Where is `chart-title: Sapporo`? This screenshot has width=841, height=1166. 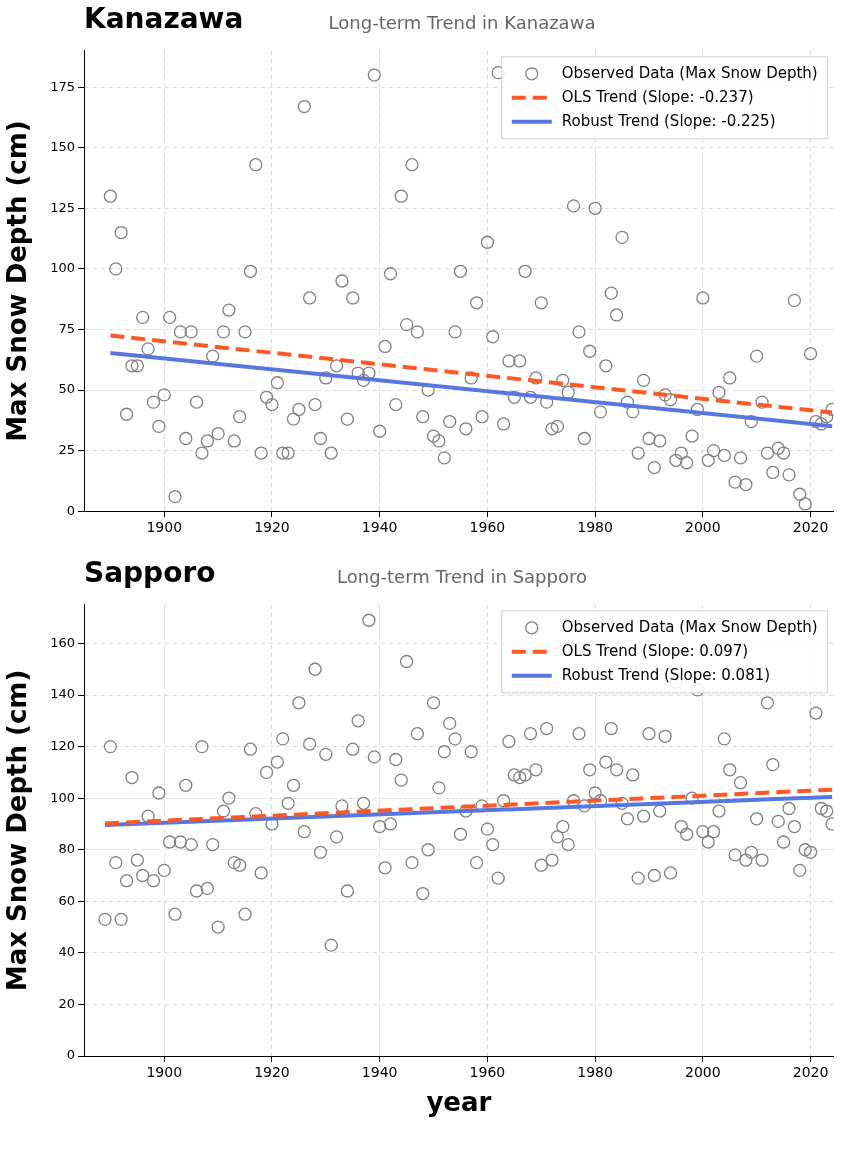 chart-title: Sapporo is located at coordinates (150, 572).